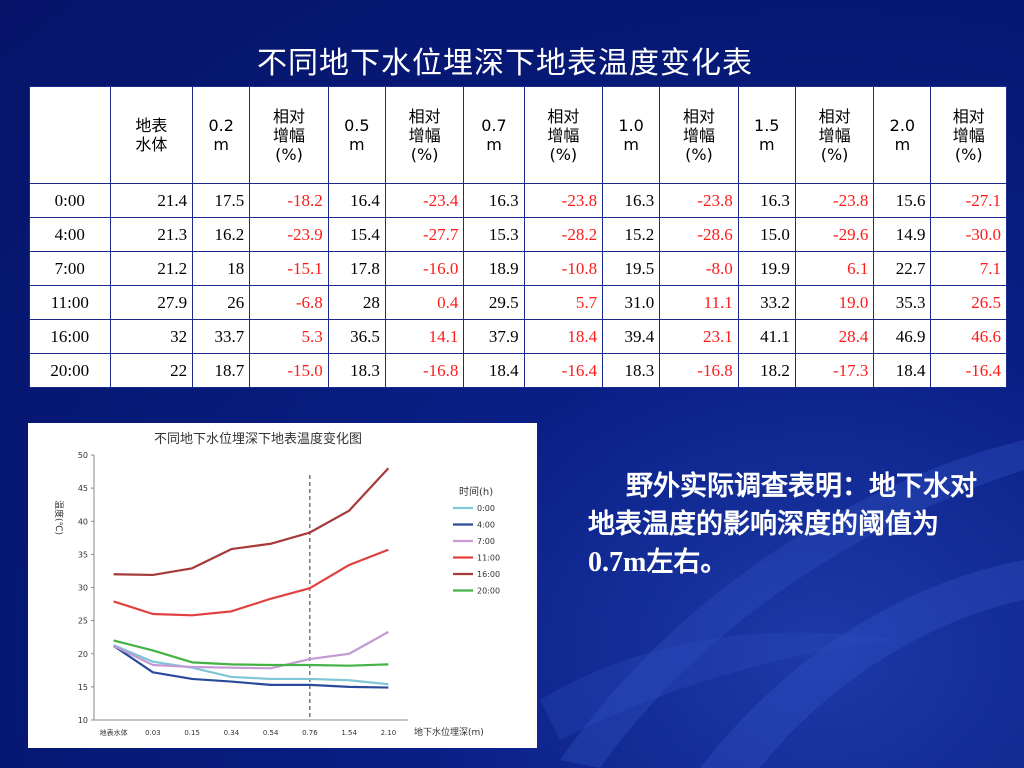 Image resolution: width=1024 pixels, height=768 pixels. What do you see at coordinates (70, 234) in the screenshot?
I see `time-cell: 4:00` at bounding box center [70, 234].